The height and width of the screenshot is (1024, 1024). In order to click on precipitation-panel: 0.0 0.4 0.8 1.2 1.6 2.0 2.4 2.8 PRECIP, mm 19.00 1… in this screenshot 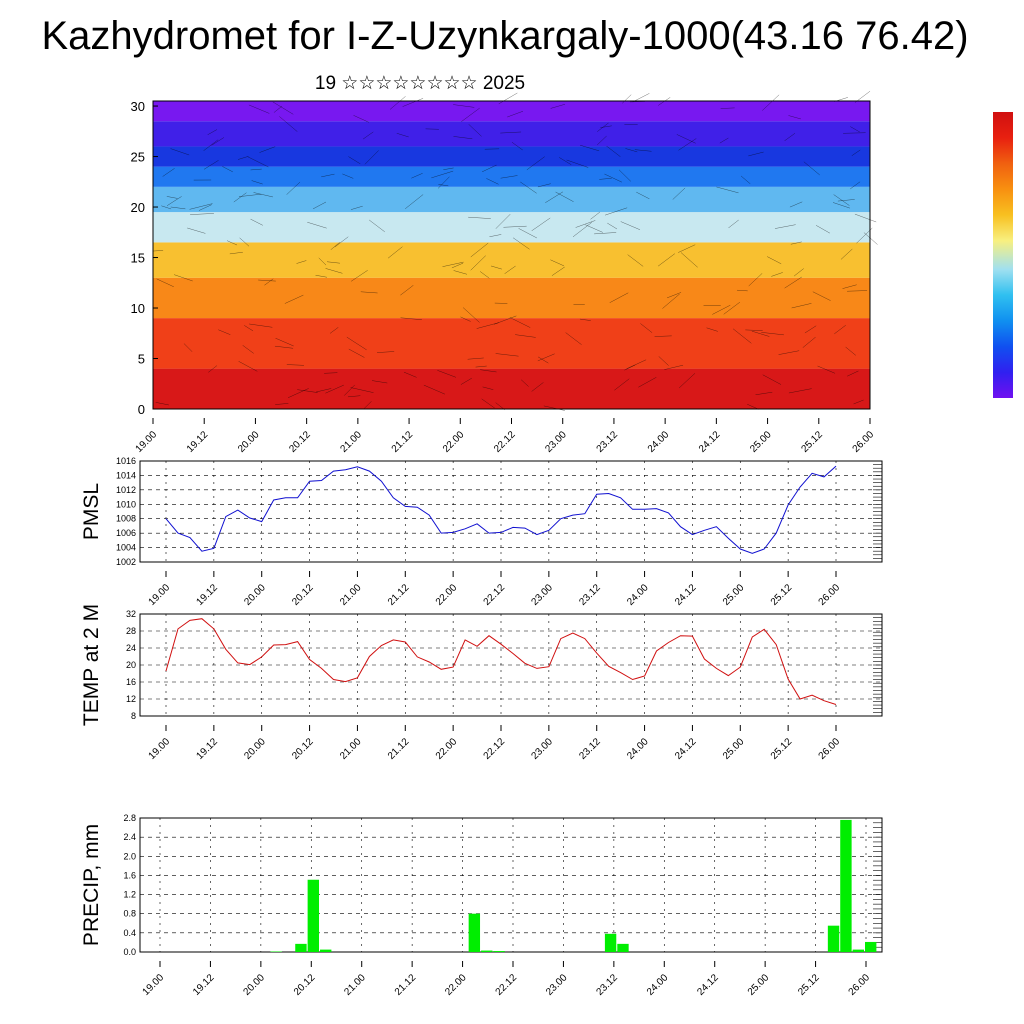, I will do `click(481, 905)`.